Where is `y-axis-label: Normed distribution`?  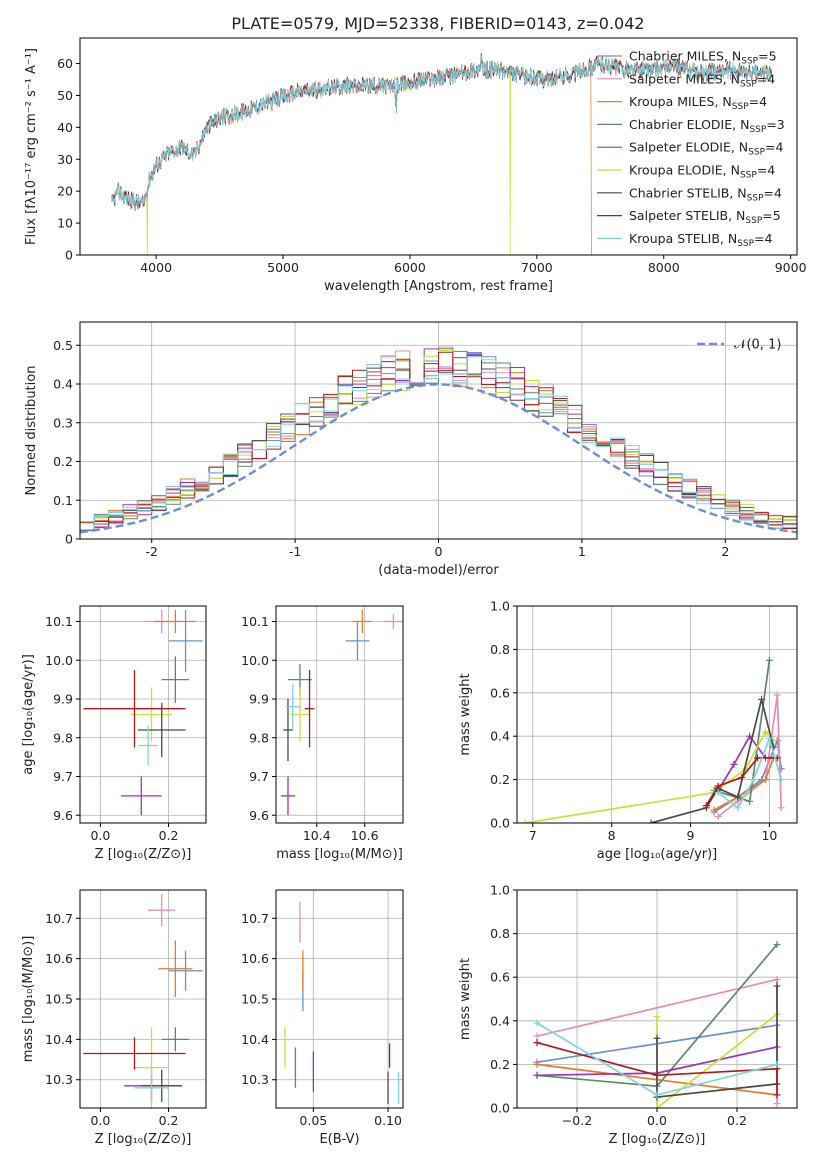
y-axis-label: Normed distribution is located at coordinates (31, 431).